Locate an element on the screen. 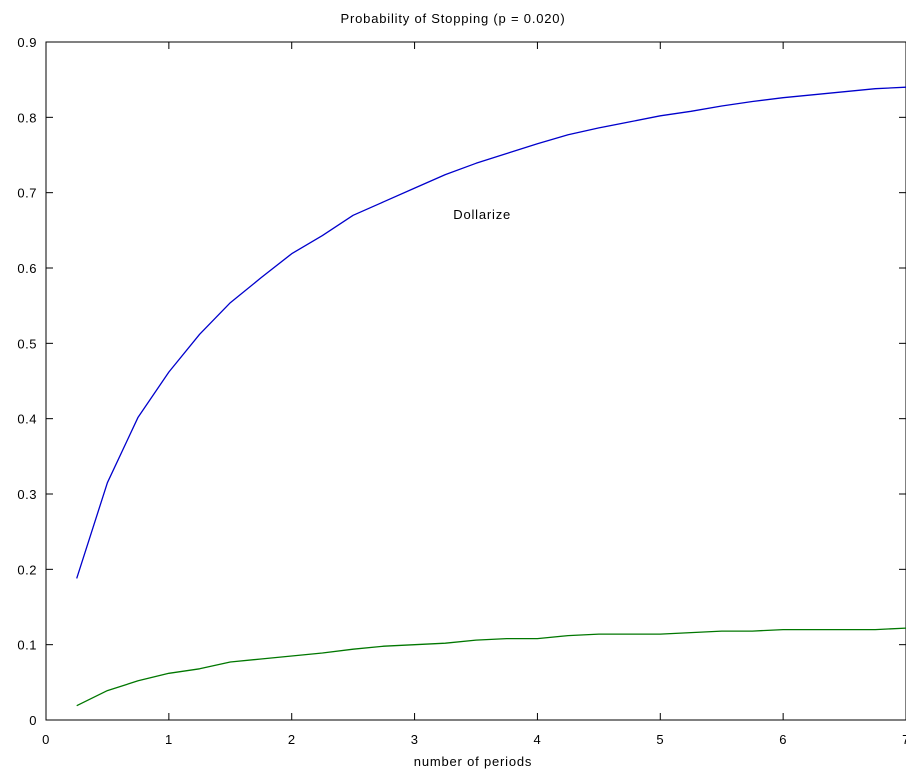 This screenshot has width=906, height=769. x-tick-label: 3 is located at coordinates (415, 739).